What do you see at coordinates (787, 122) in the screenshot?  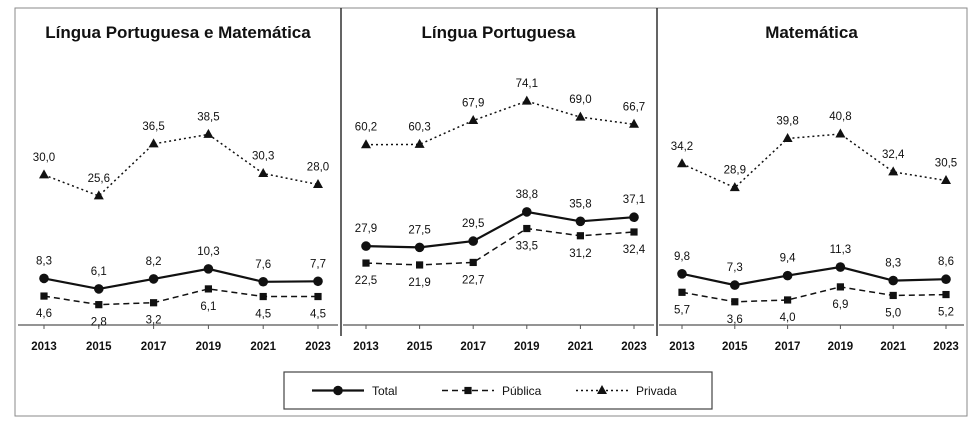 I see `data-label: 39,8` at bounding box center [787, 122].